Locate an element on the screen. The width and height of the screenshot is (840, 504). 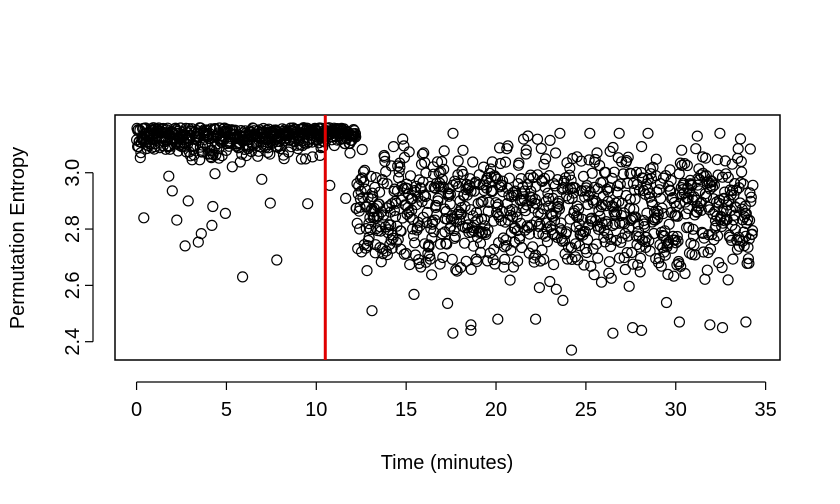
x-tick-label: 0 is located at coordinates (136, 410).